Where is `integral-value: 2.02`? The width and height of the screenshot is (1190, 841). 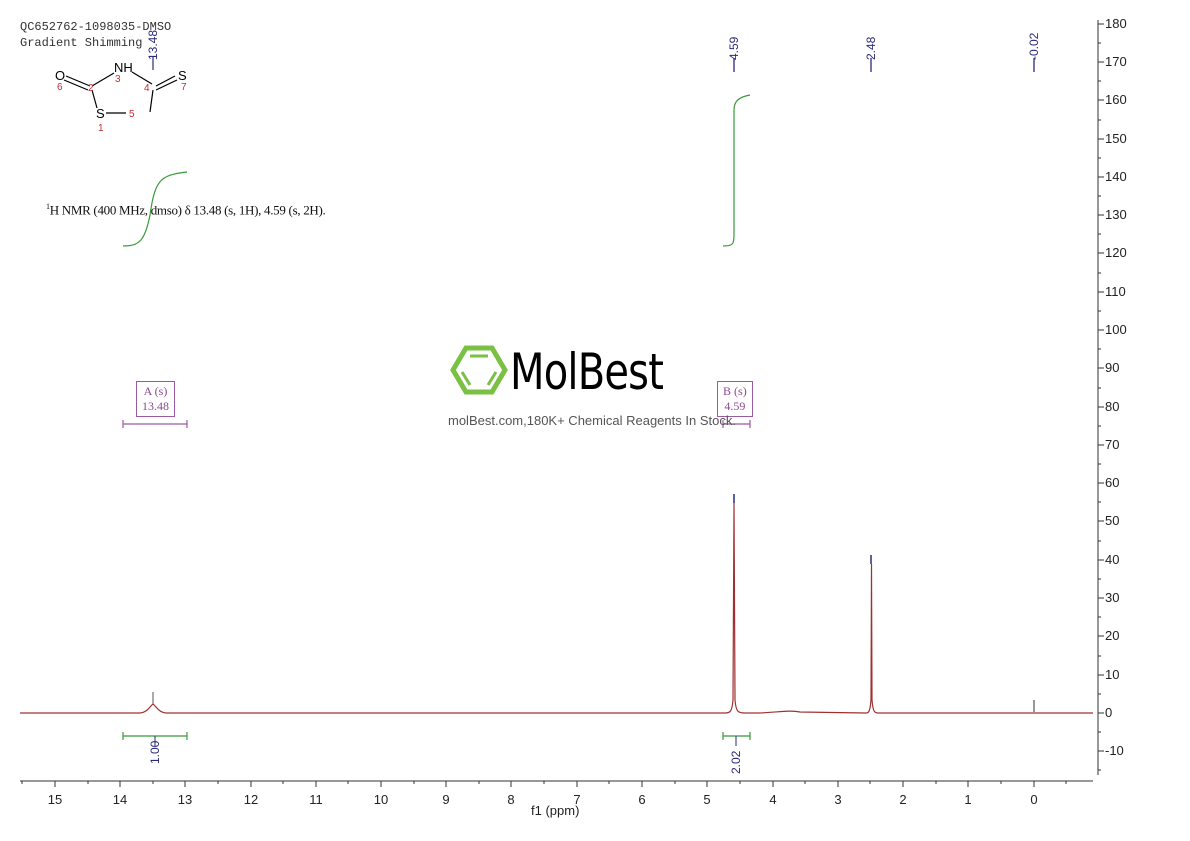
integral-value: 2.02 is located at coordinates (736, 762).